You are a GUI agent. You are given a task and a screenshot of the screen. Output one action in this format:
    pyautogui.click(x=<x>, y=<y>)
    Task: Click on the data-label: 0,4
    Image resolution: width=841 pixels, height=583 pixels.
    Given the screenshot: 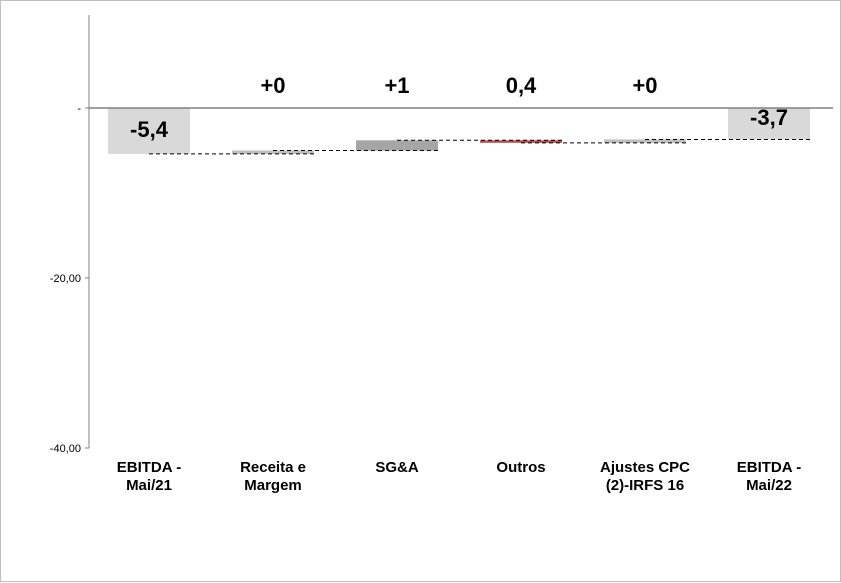 What is the action you would take?
    pyautogui.click(x=521, y=85)
    